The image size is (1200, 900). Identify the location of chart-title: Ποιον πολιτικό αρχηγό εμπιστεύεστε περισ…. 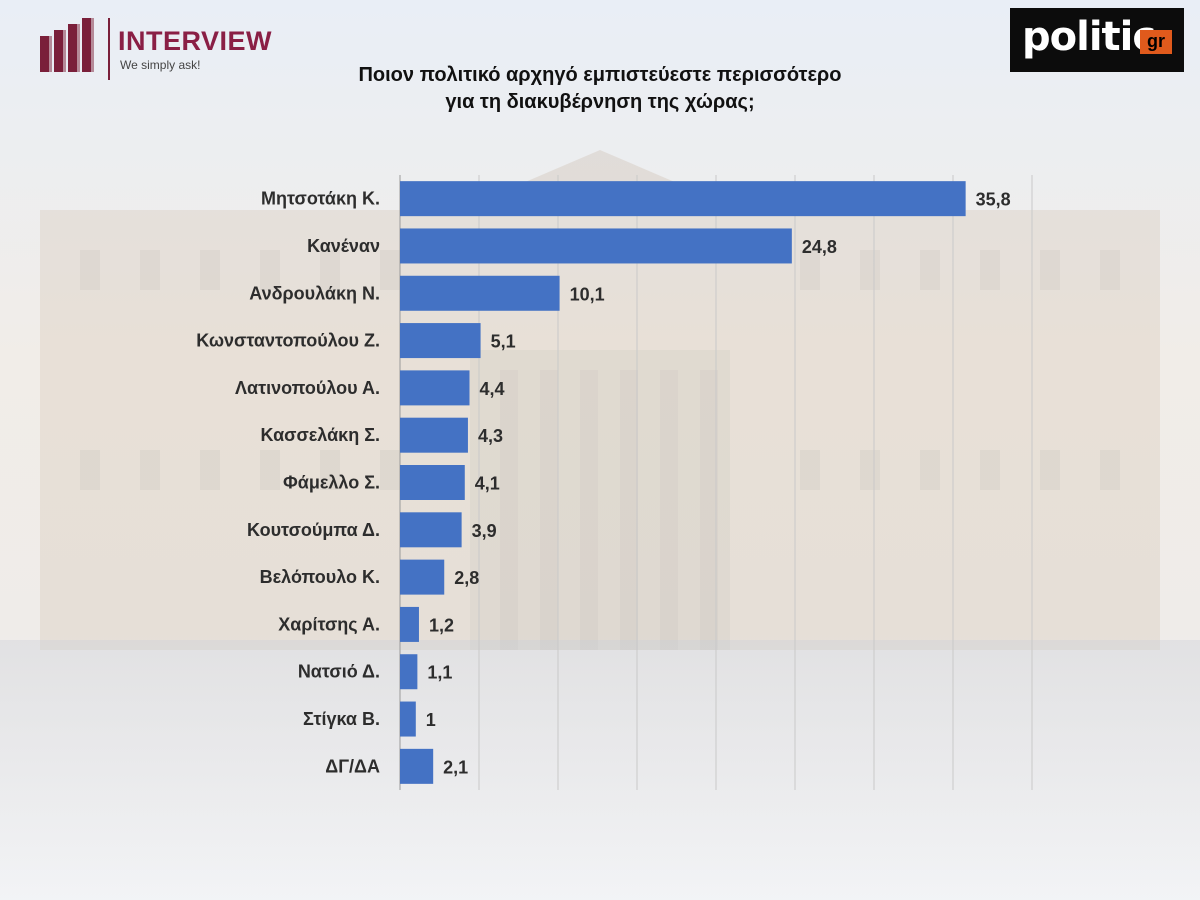
(600, 89).